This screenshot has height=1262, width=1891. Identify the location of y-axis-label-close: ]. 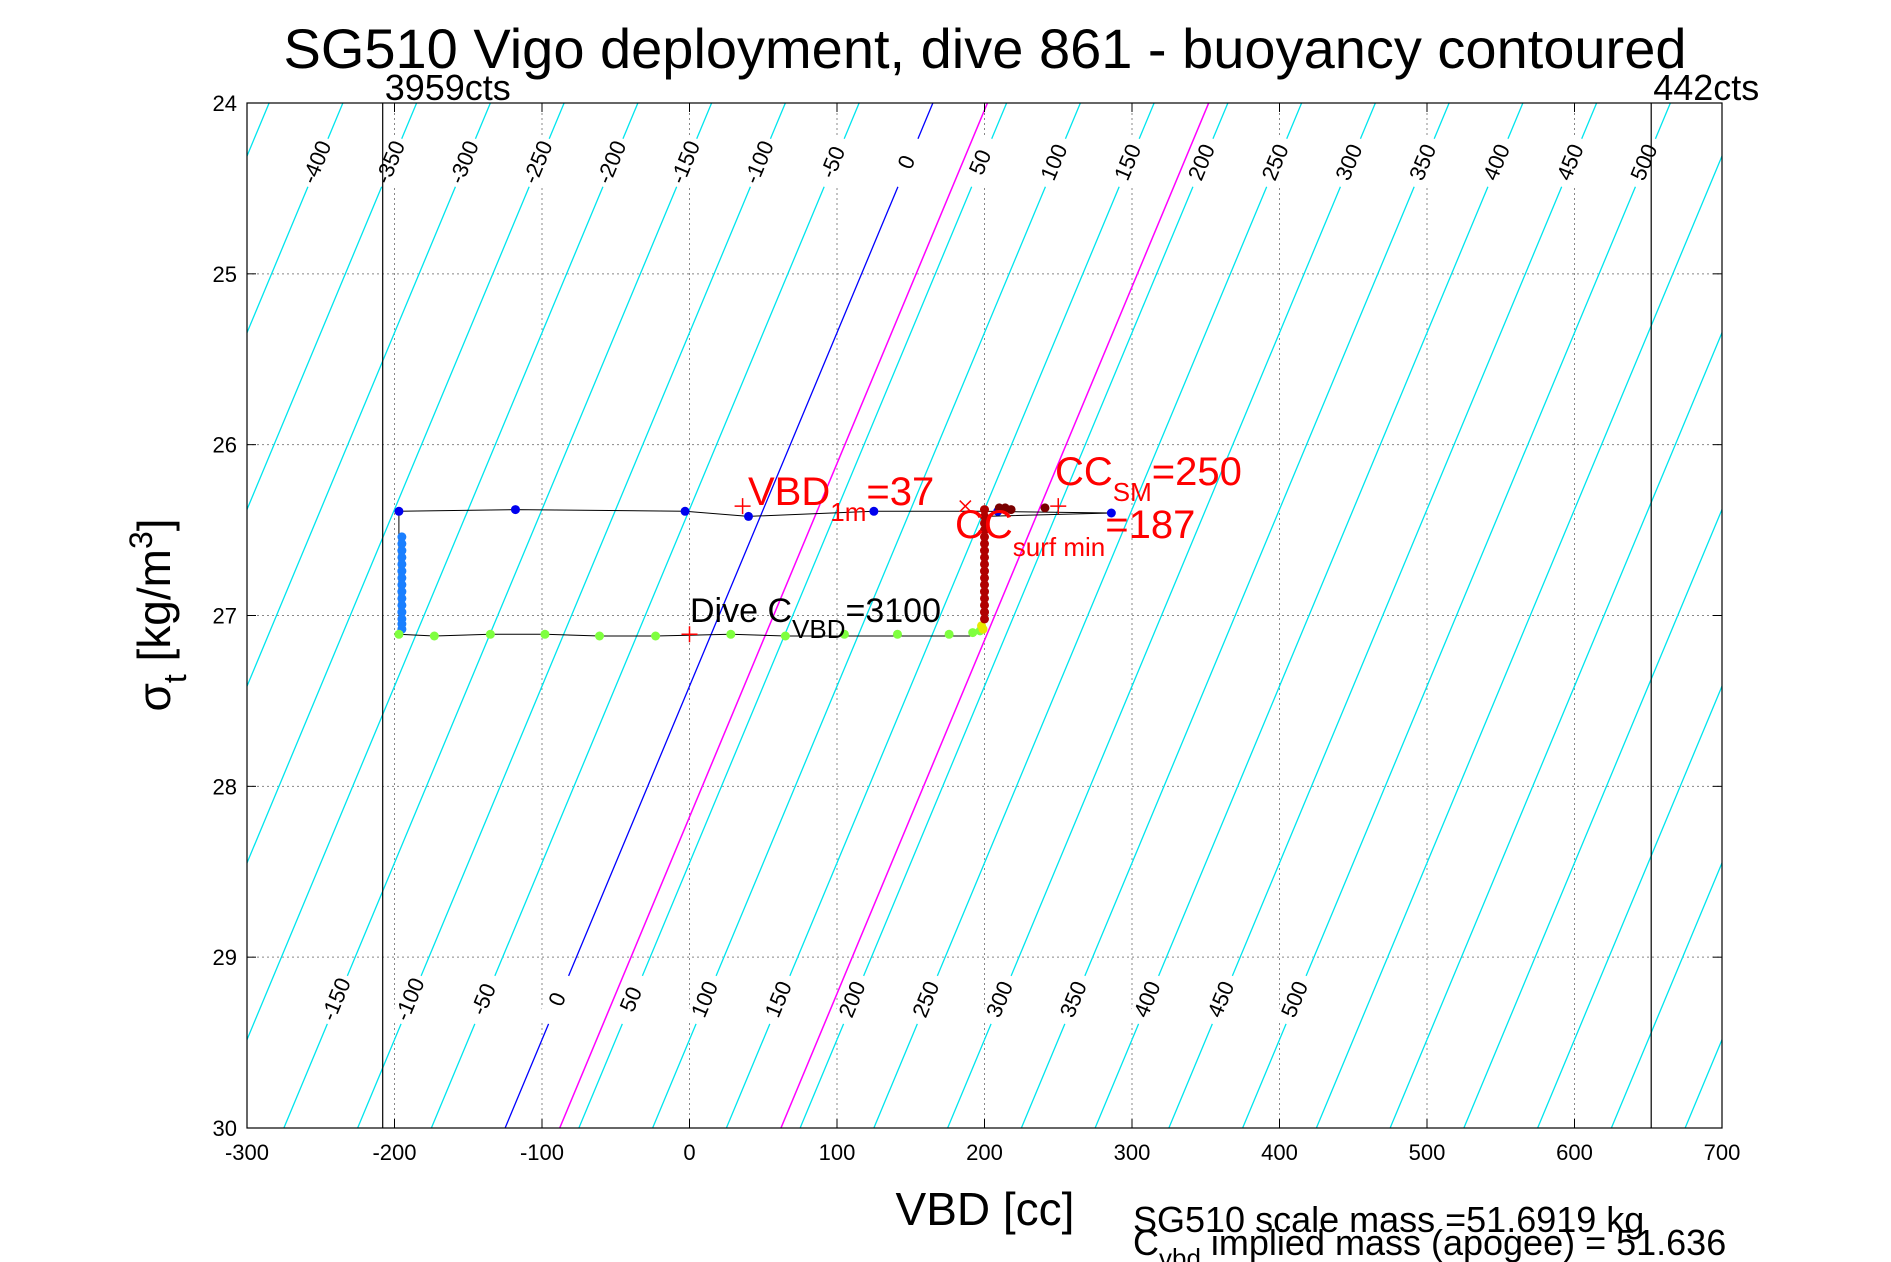
(154, 524).